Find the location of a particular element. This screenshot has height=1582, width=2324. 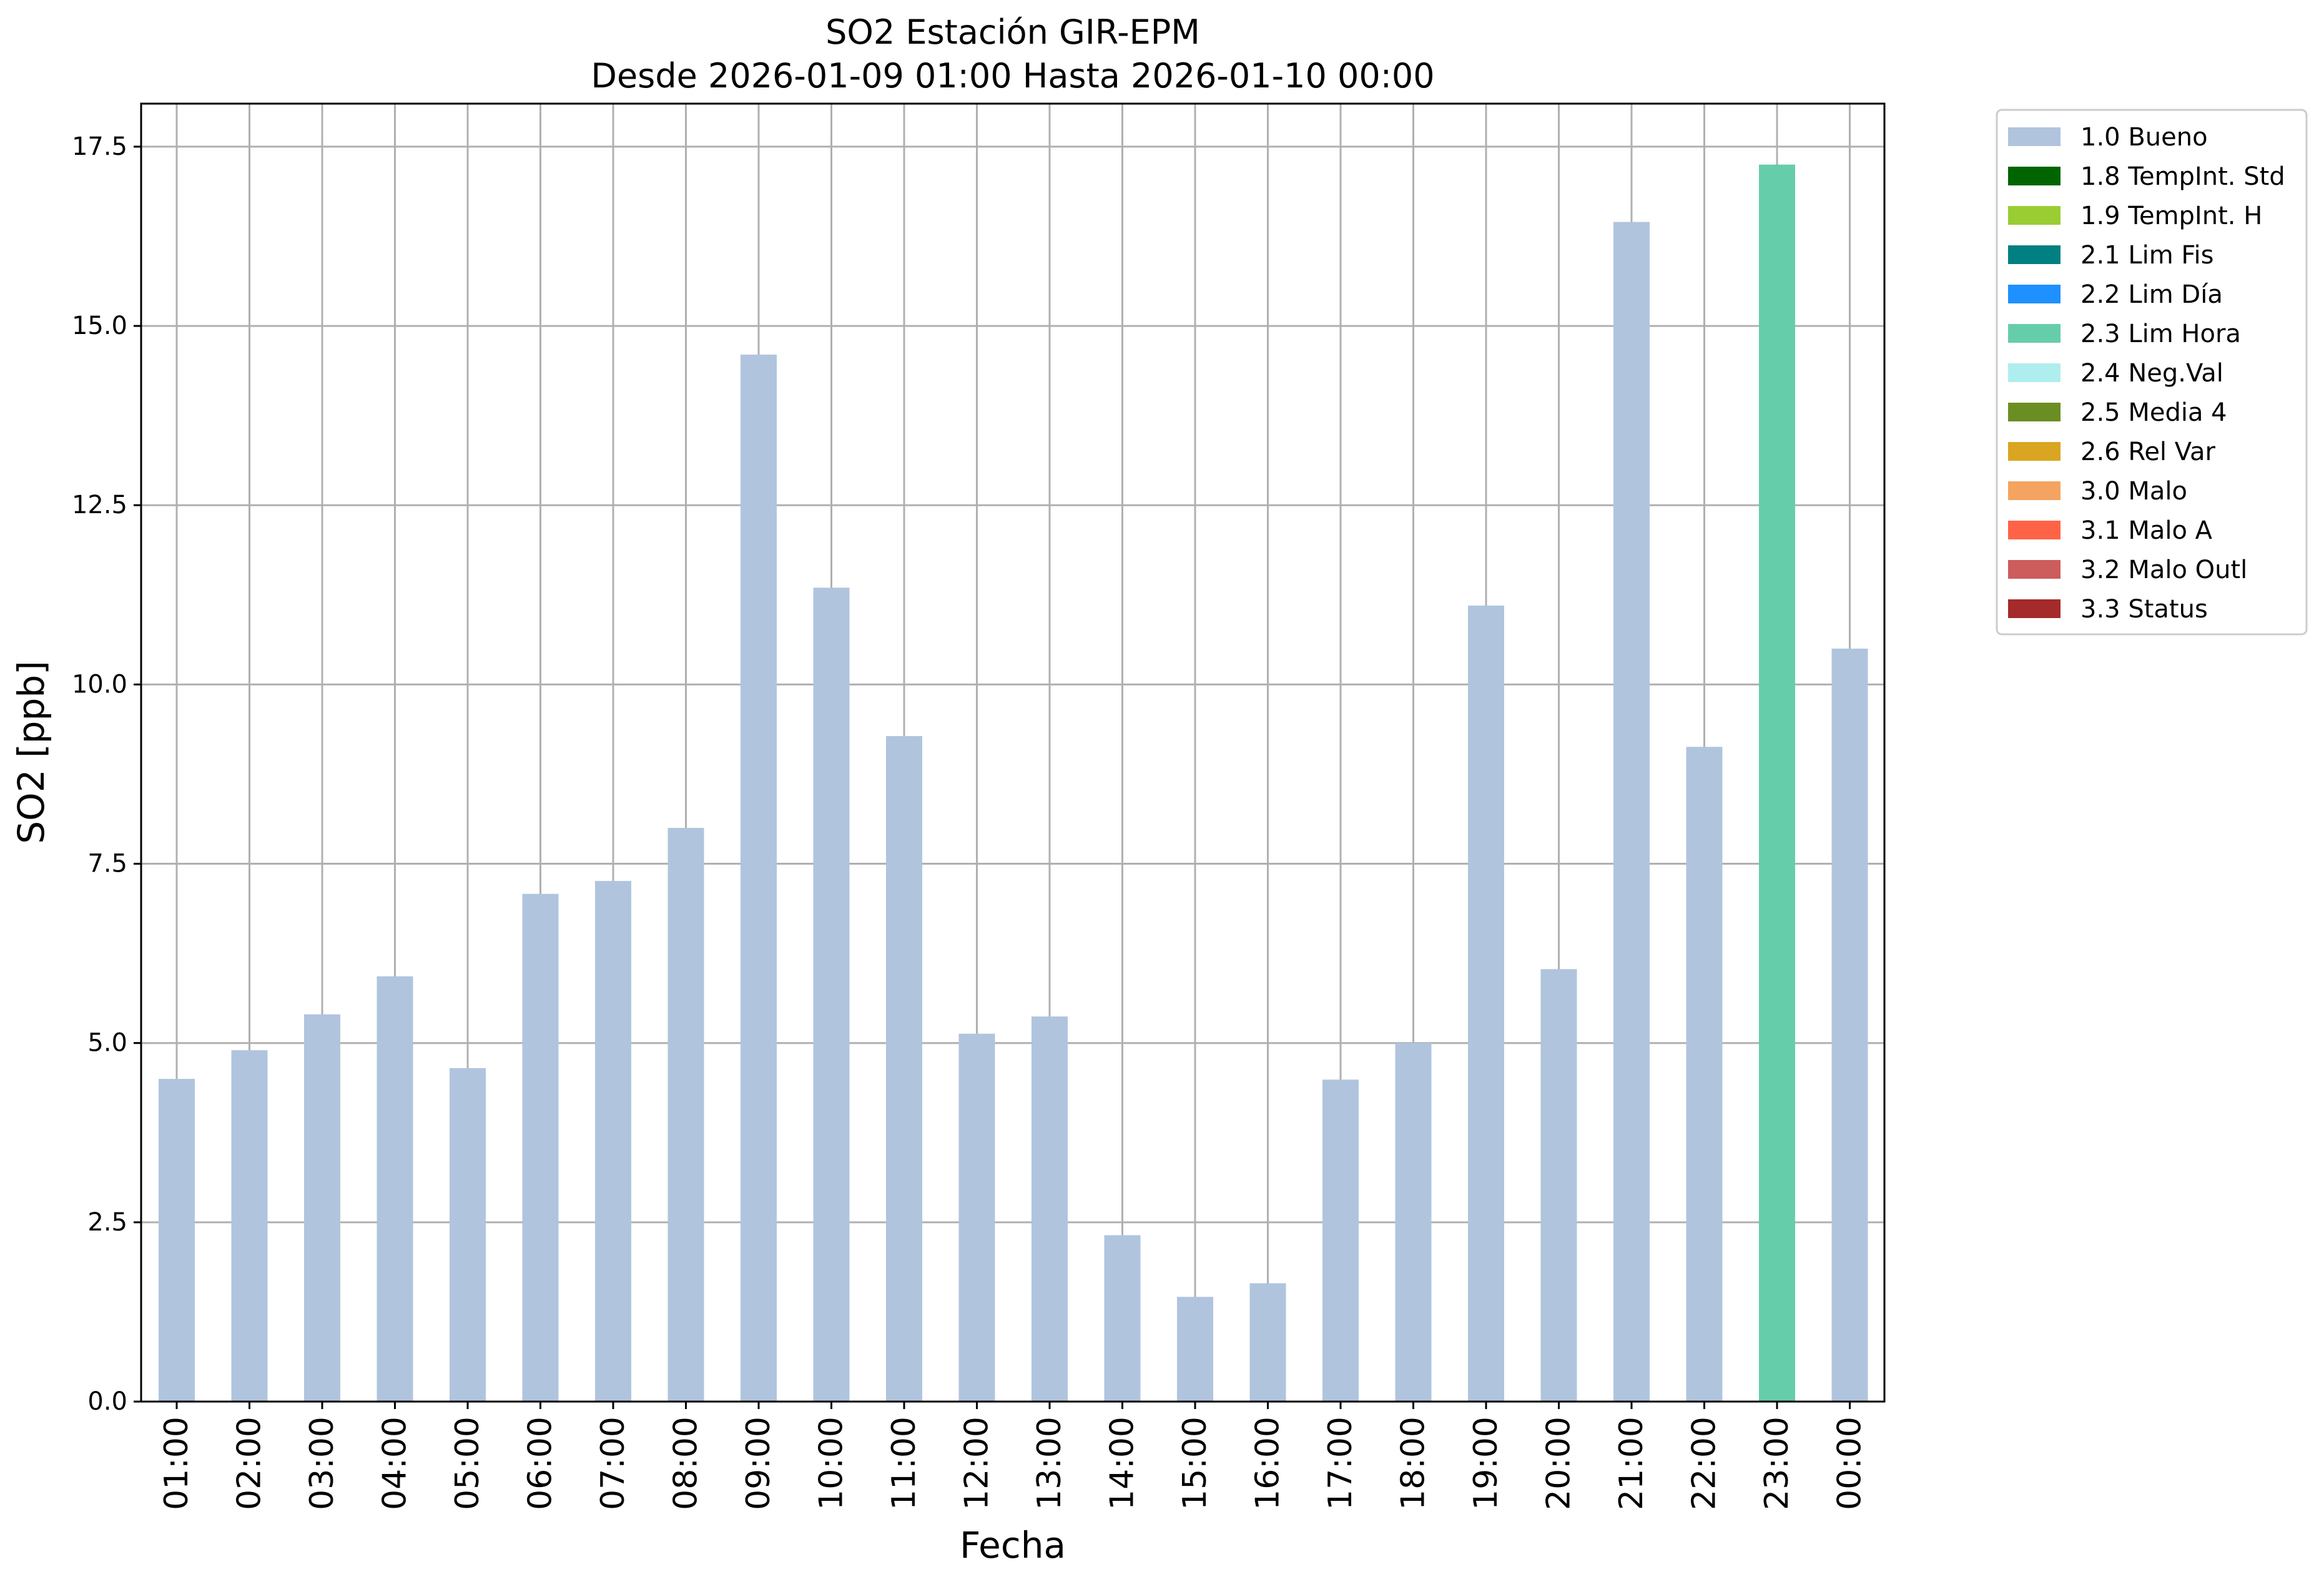

x-tick-label: 04:00 is located at coordinates (395, 1463).